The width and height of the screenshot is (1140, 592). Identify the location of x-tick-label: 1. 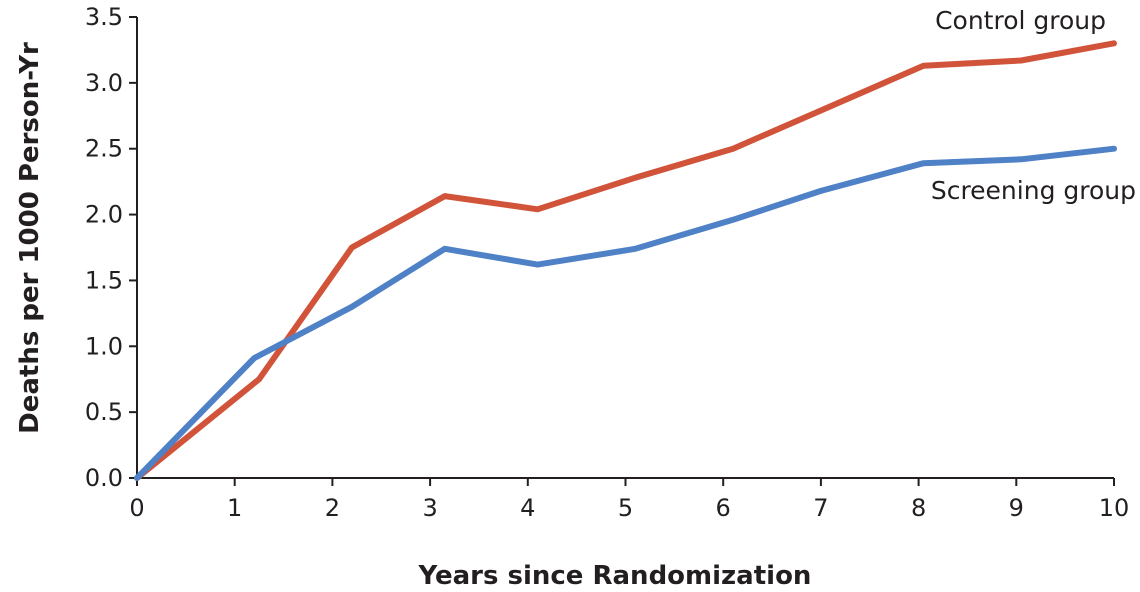
(234, 508).